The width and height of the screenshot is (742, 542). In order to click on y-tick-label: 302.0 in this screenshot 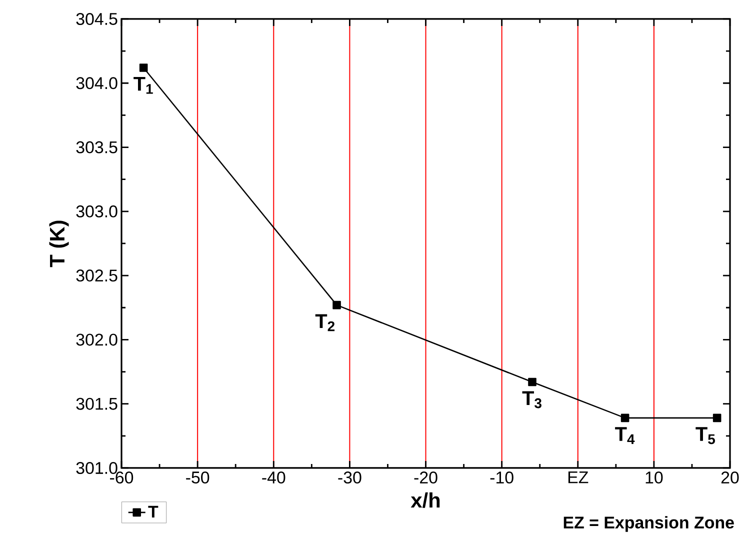, I will do `click(97, 340)`.